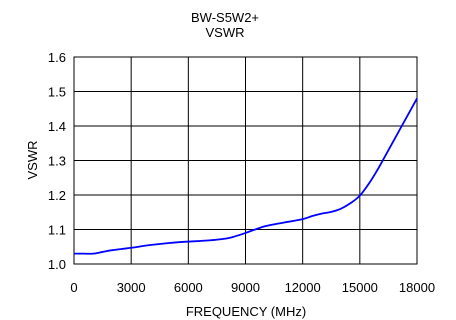 This screenshot has width=456, height=320. I want to click on chart-title: BW-S5W2+, so click(225, 17).